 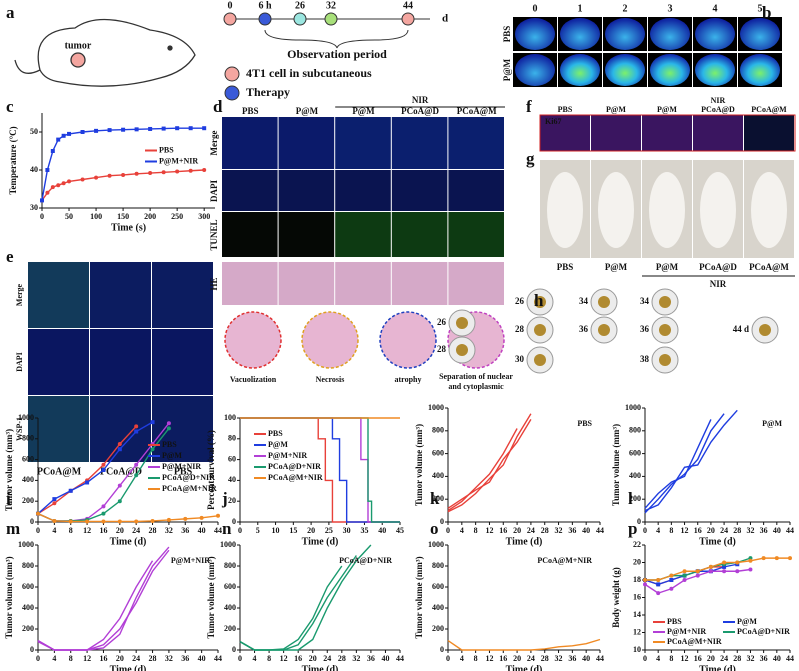 What do you see at coordinates (153, 658) in the screenshot?
I see `x-tick-label: 28` at bounding box center [153, 658].